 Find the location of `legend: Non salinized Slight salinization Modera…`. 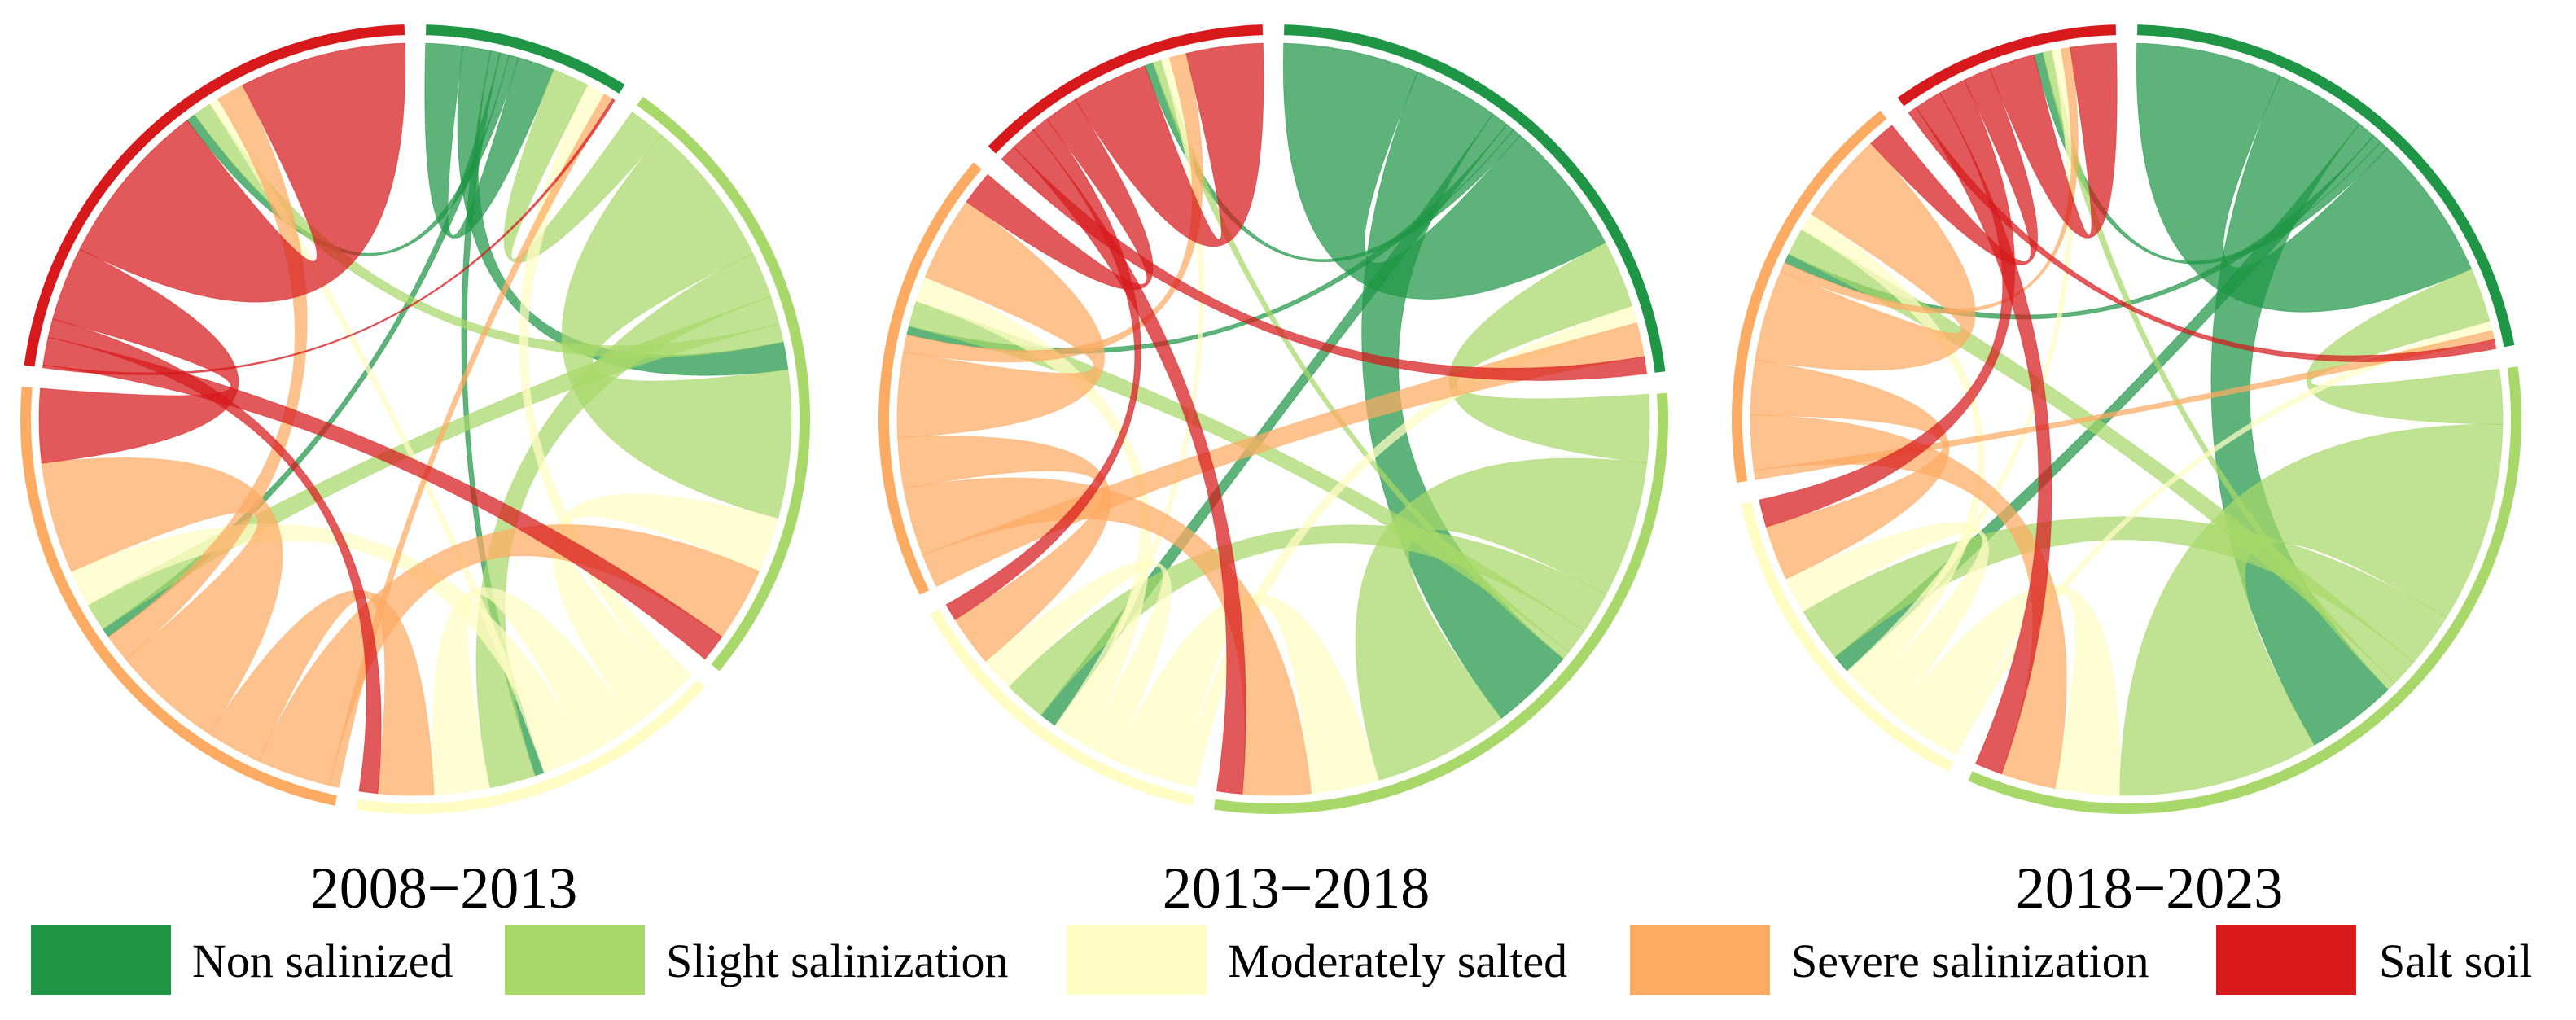

legend: Non salinized Slight salinization Modera… is located at coordinates (1282, 960).